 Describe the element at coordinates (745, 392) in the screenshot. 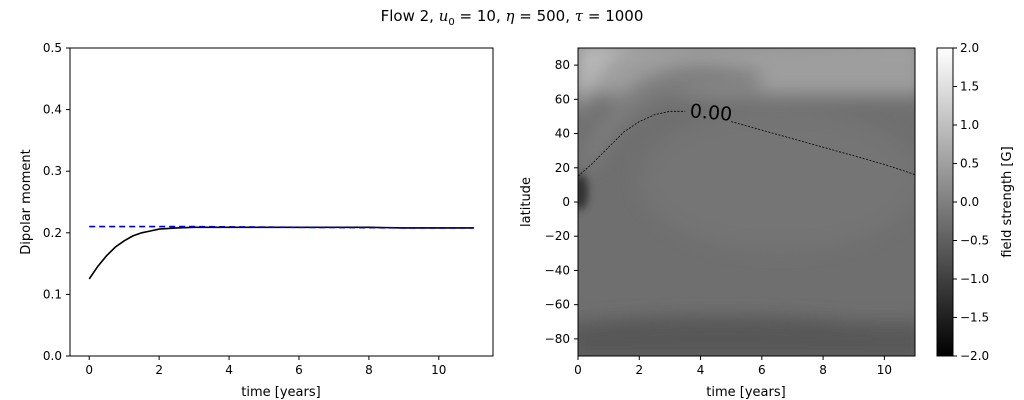

I see `right-x-axis-label: time [years]` at that location.